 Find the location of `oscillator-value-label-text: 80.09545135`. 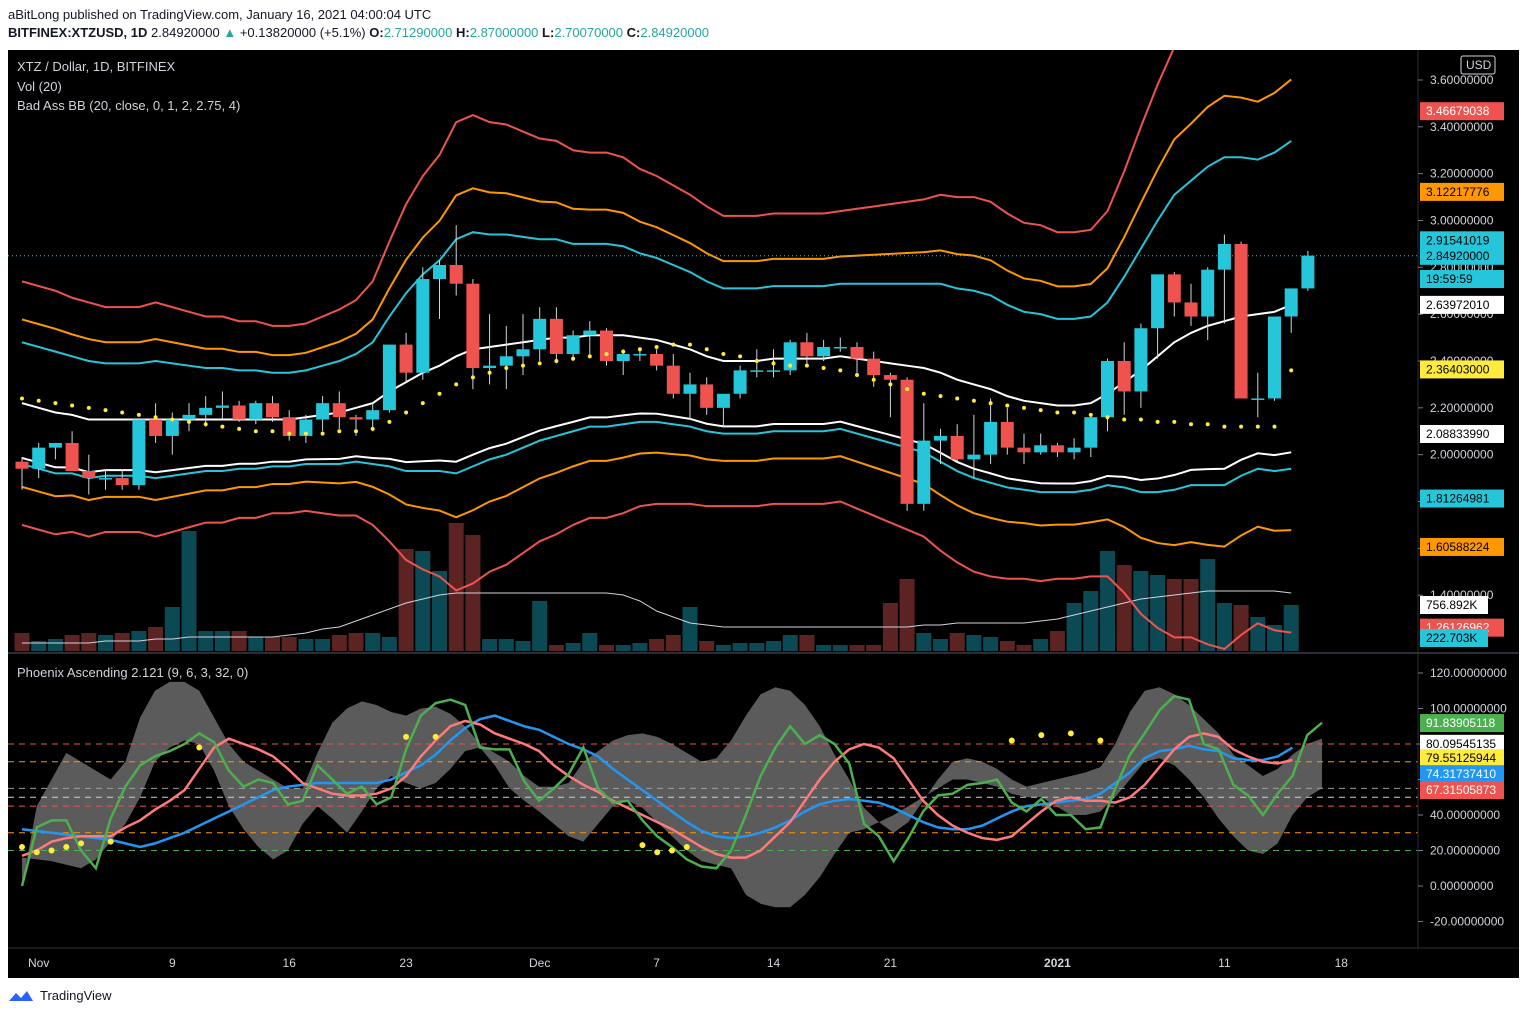

oscillator-value-label-text: 80.09545135 is located at coordinates (1461, 744).